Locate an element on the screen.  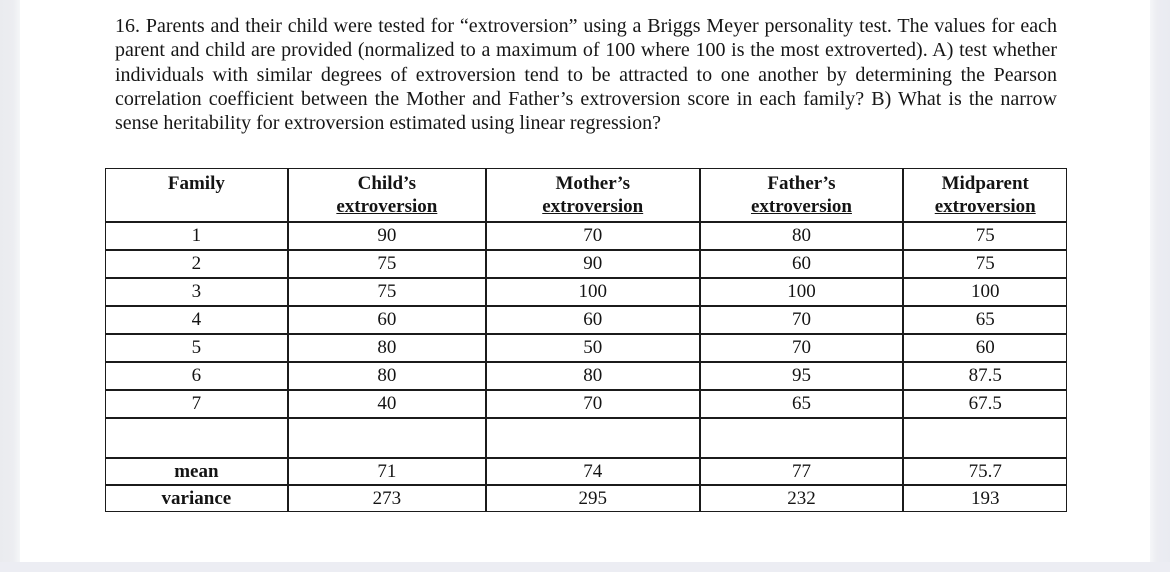
table-cell: 75.7 is located at coordinates (985, 472).